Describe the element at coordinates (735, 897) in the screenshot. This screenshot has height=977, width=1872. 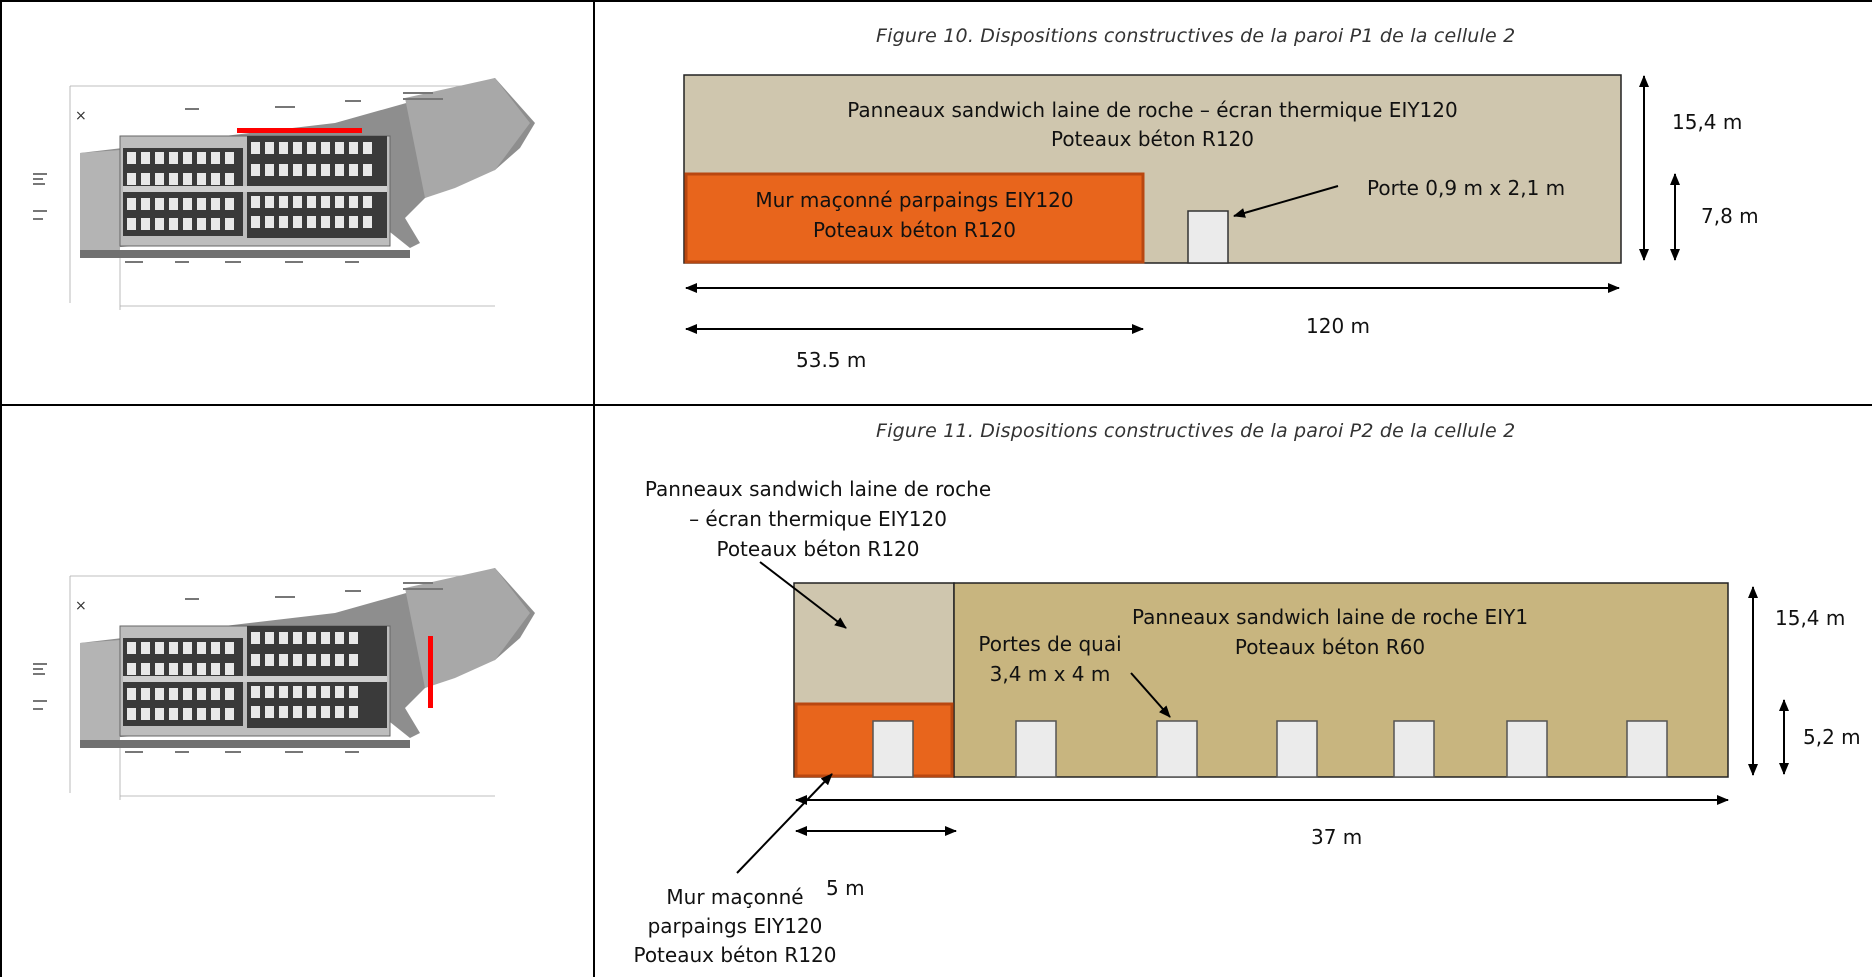
I see `p2-wall-label-line1: Mur maçonné` at that location.